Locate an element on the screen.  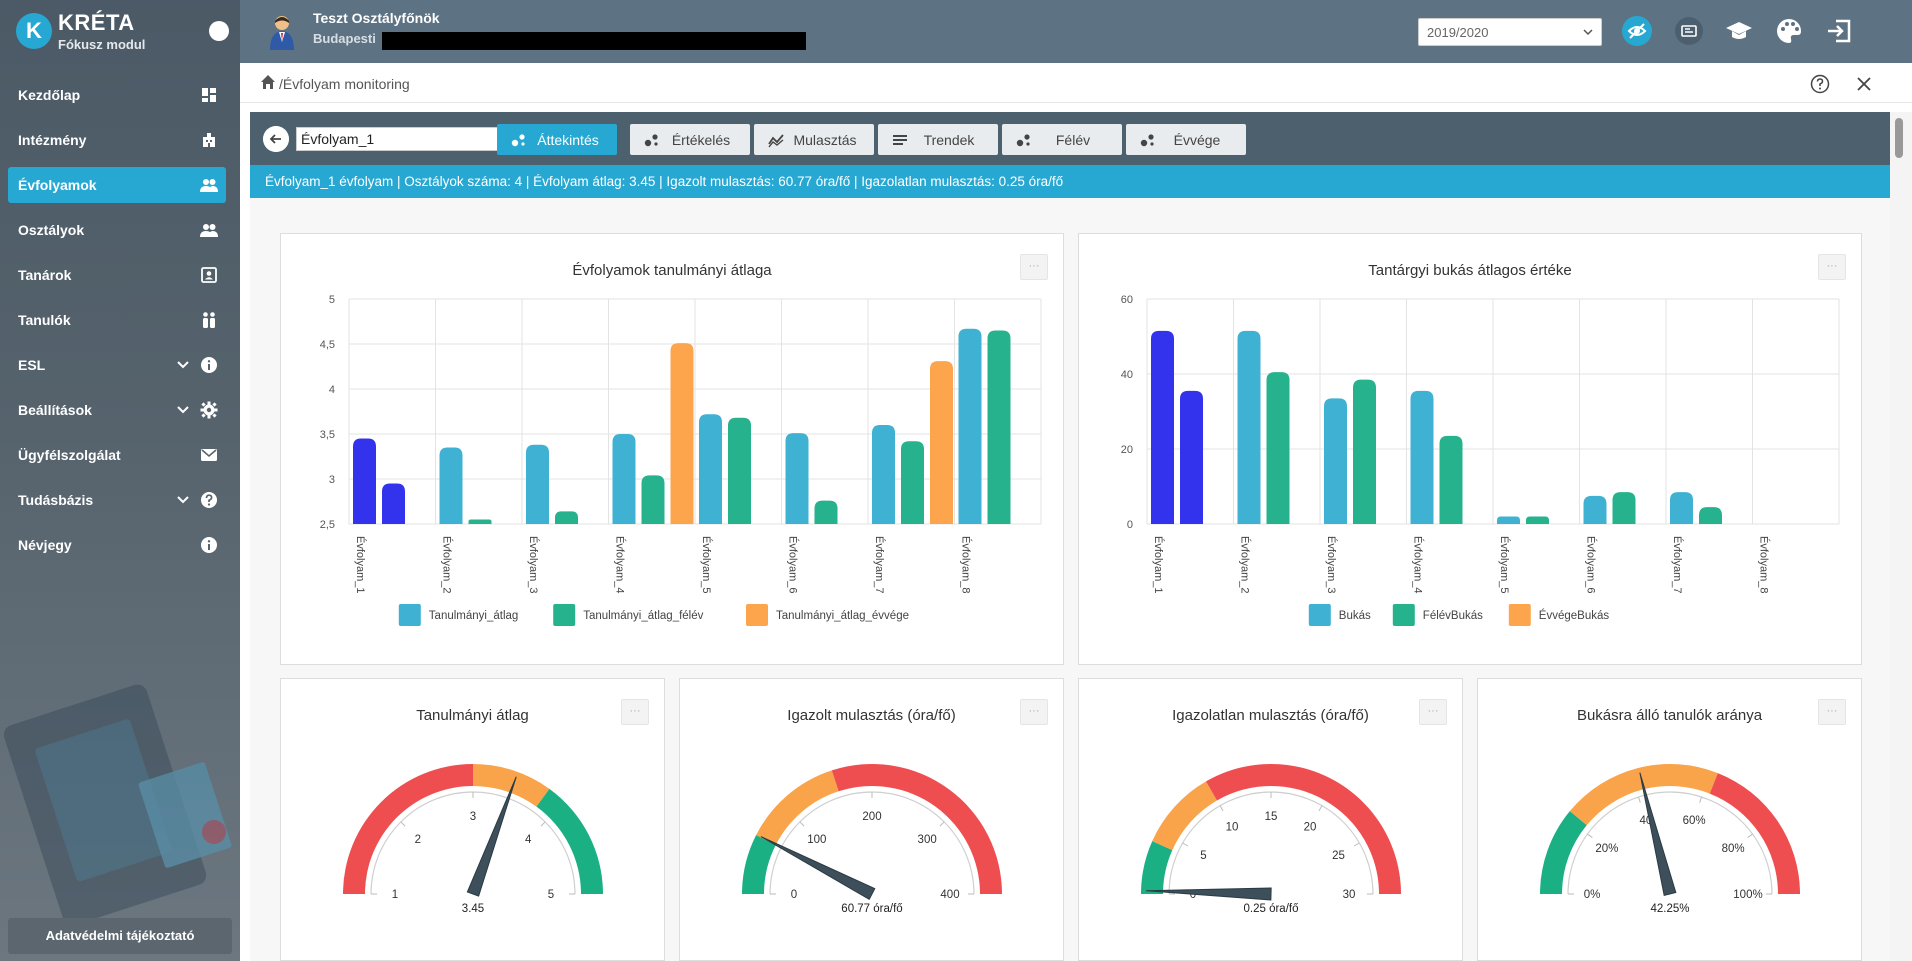
graduation-cap-icon is located at coordinates (1739, 31).